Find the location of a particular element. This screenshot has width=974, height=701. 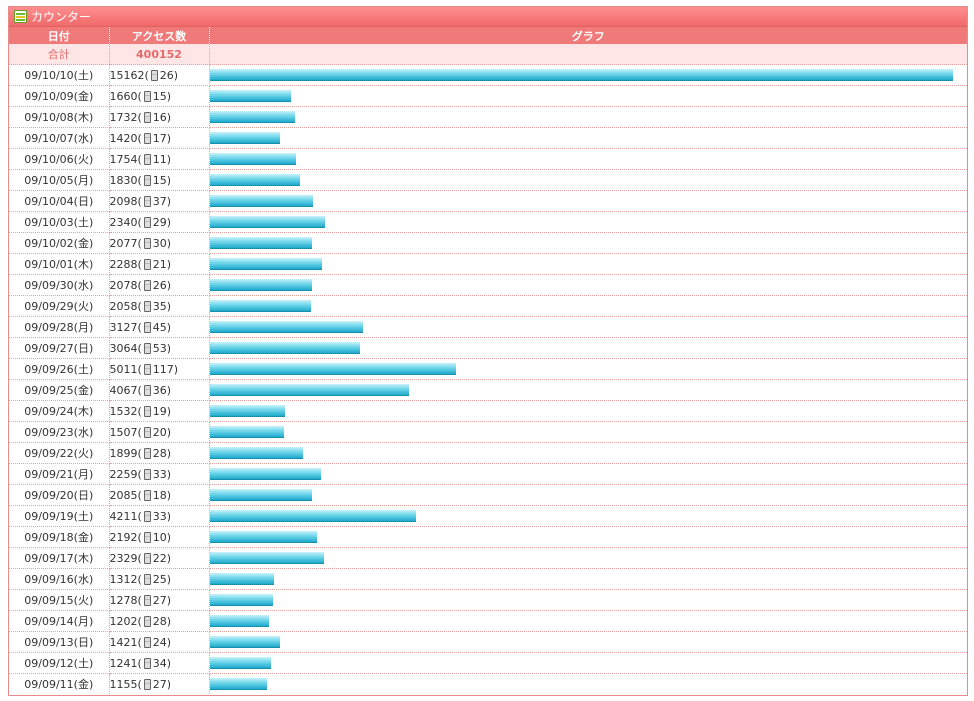

row-mobile-value: 22 is located at coordinates (159, 558).